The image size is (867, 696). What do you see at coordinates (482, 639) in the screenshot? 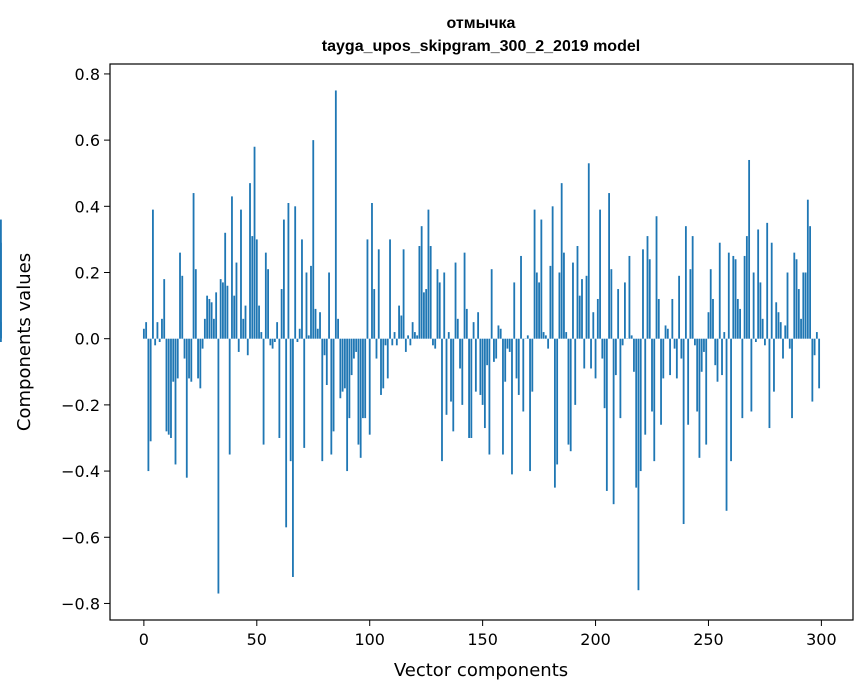
I see `x-tick-label: 150` at bounding box center [482, 639].